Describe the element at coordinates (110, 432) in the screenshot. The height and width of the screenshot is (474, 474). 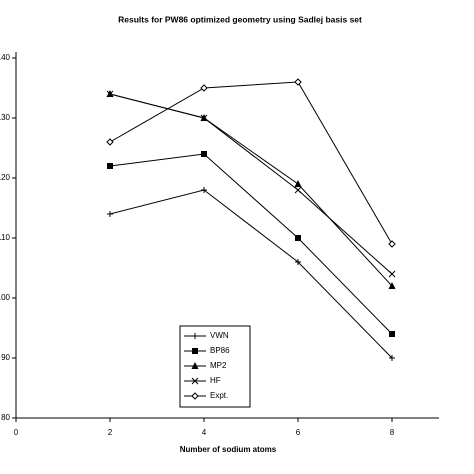
I see `x-tick-label: 2` at that location.